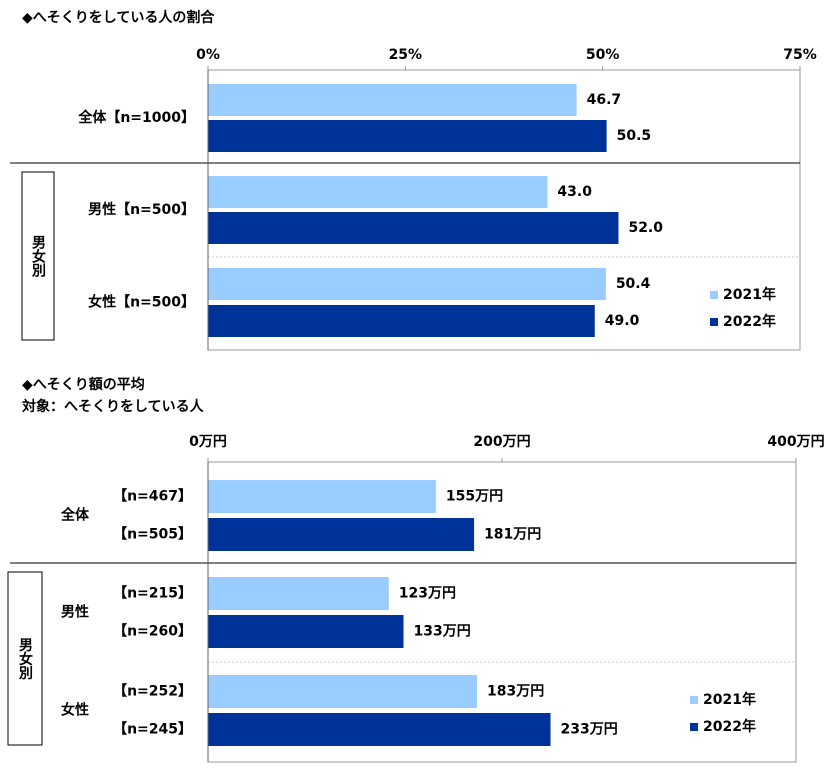 The width and height of the screenshot is (840, 770). Describe the element at coordinates (427, 594) in the screenshot. I see `value-label: 123万円` at that location.